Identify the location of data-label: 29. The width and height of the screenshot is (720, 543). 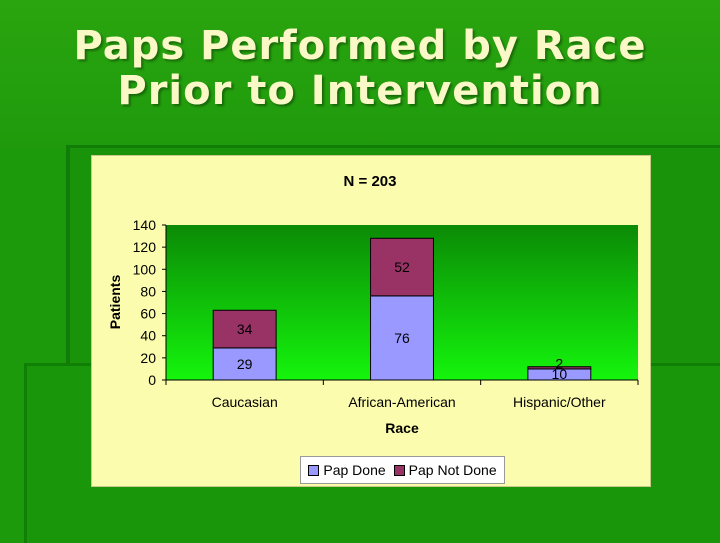
(245, 364).